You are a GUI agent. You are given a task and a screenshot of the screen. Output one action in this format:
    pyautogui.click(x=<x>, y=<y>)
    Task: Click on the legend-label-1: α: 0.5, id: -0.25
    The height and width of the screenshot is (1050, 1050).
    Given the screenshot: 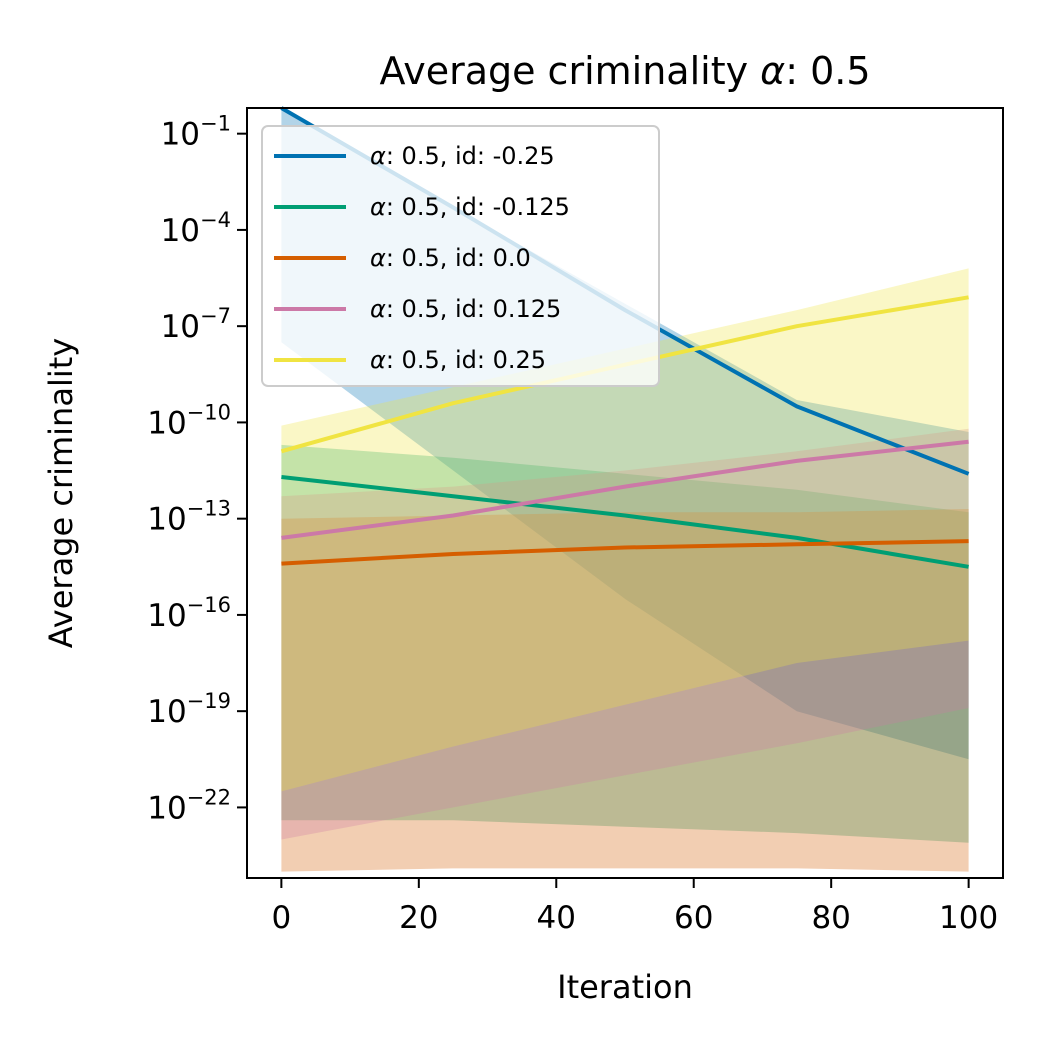 What is the action you would take?
    pyautogui.click(x=462, y=156)
    